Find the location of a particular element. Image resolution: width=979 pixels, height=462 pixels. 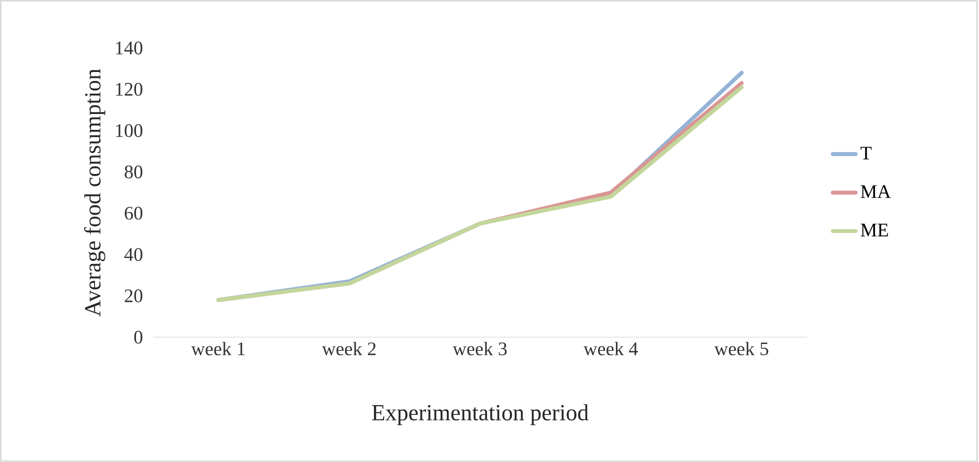

x-tick-label: week 3 is located at coordinates (479, 349).